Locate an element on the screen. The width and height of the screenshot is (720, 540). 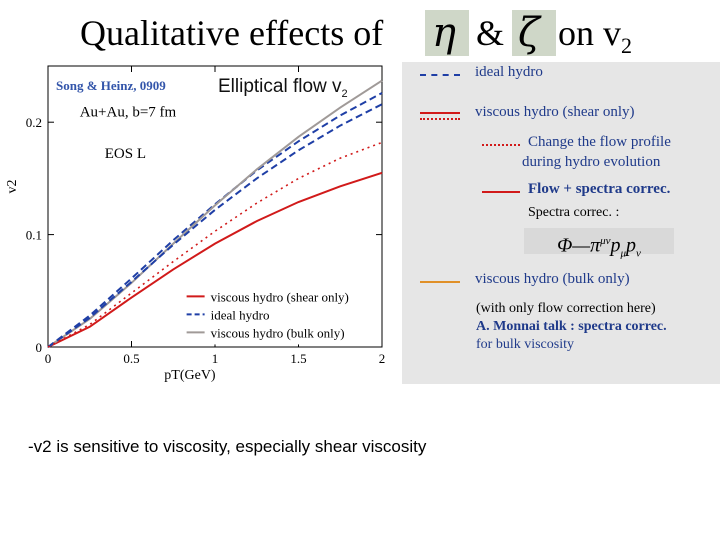
shear-legend-line is located at coordinates (440, 113).